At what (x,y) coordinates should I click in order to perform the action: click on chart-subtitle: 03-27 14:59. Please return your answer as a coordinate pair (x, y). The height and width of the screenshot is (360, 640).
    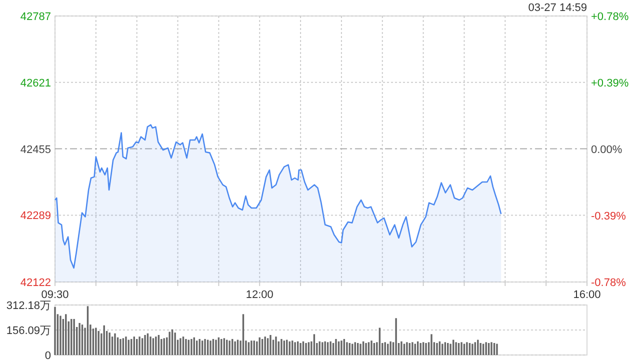
    Looking at the image, I should click on (557, 8).